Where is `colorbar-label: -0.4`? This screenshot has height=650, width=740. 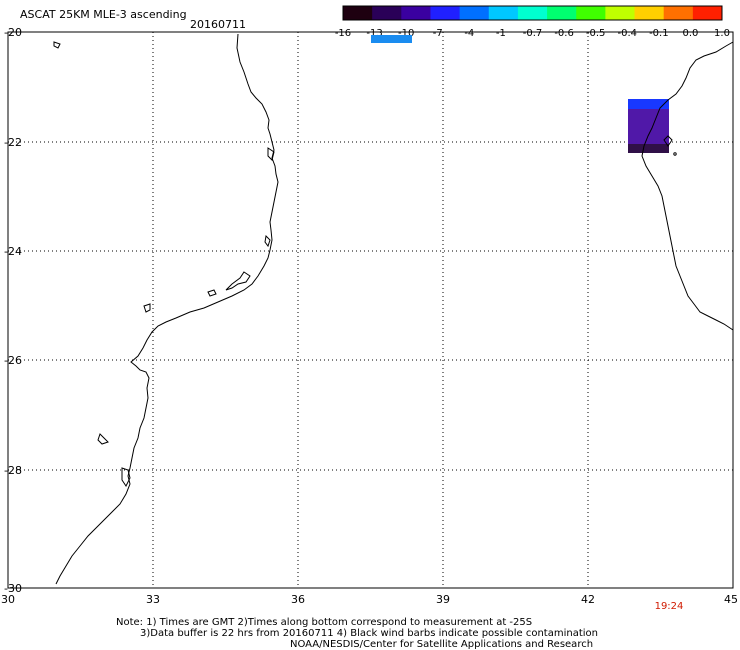 colorbar-label: -0.4 is located at coordinates (627, 33).